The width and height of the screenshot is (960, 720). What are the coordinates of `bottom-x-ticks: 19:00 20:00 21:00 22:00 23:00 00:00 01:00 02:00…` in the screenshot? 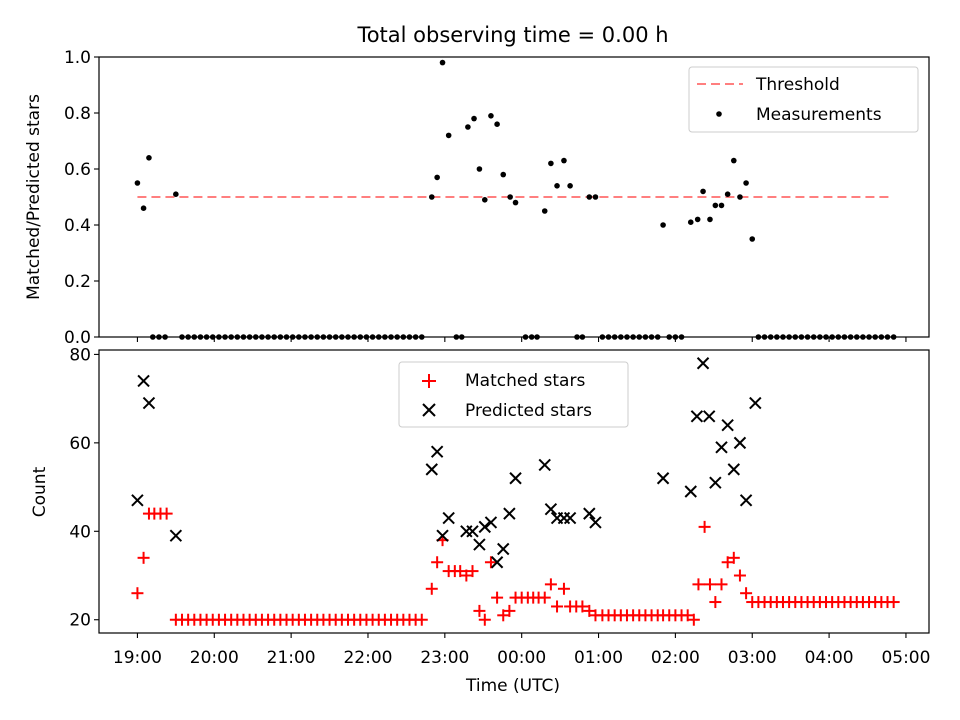 It's located at (521, 650).